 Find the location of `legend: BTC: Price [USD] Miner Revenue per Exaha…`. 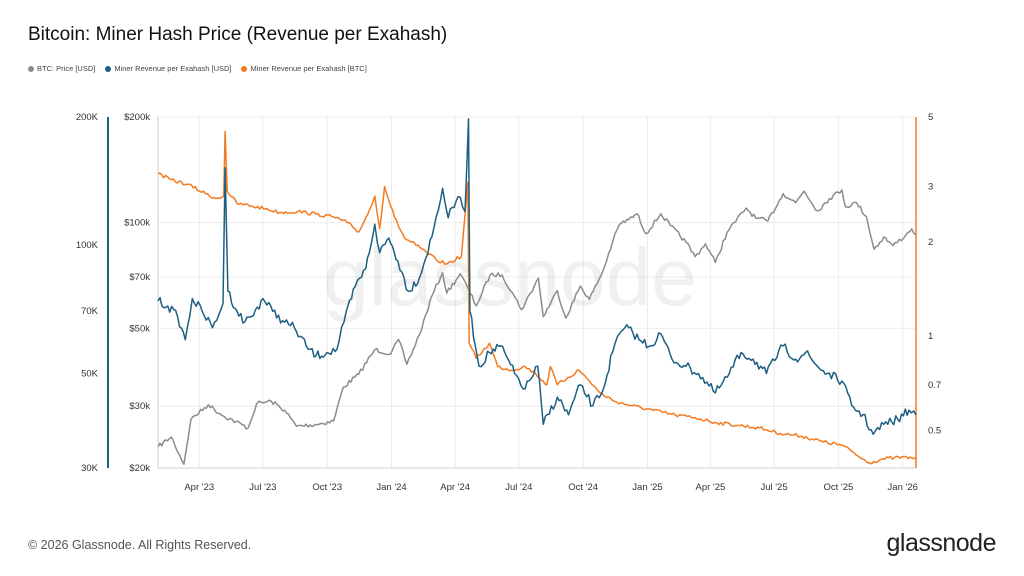

legend: BTC: Price [USD] Miner Revenue per Exaha… is located at coordinates (197, 68).